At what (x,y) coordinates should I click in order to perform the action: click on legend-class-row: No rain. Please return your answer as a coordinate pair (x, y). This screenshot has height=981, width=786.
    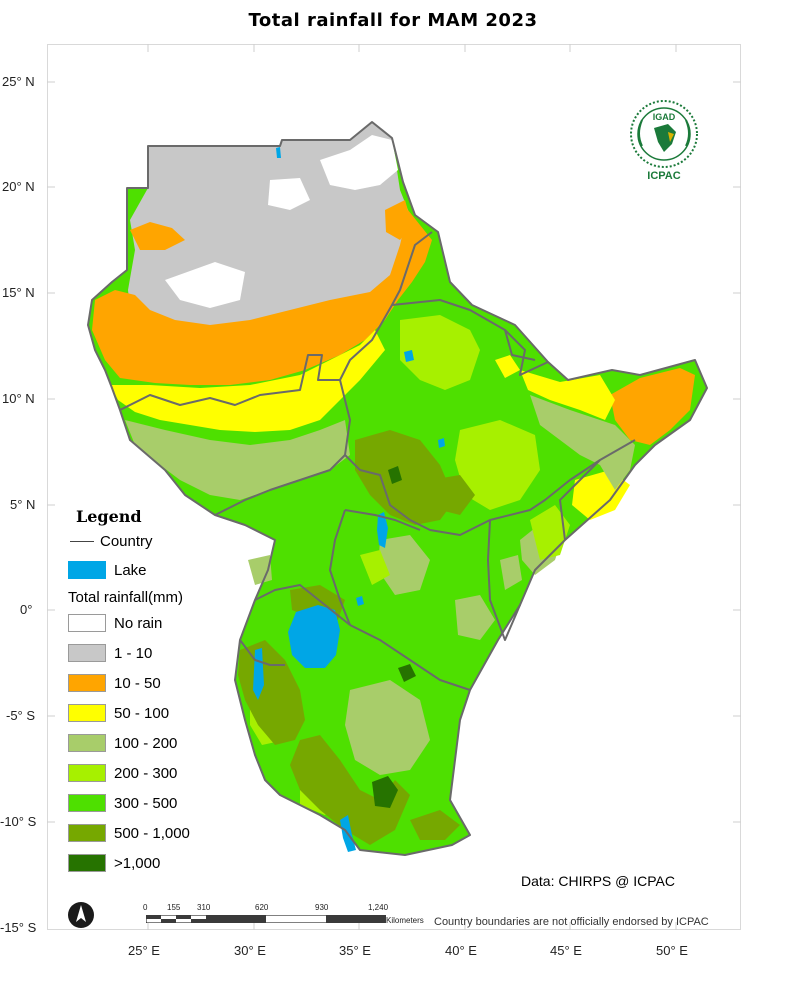
    Looking at the image, I should click on (115, 623).